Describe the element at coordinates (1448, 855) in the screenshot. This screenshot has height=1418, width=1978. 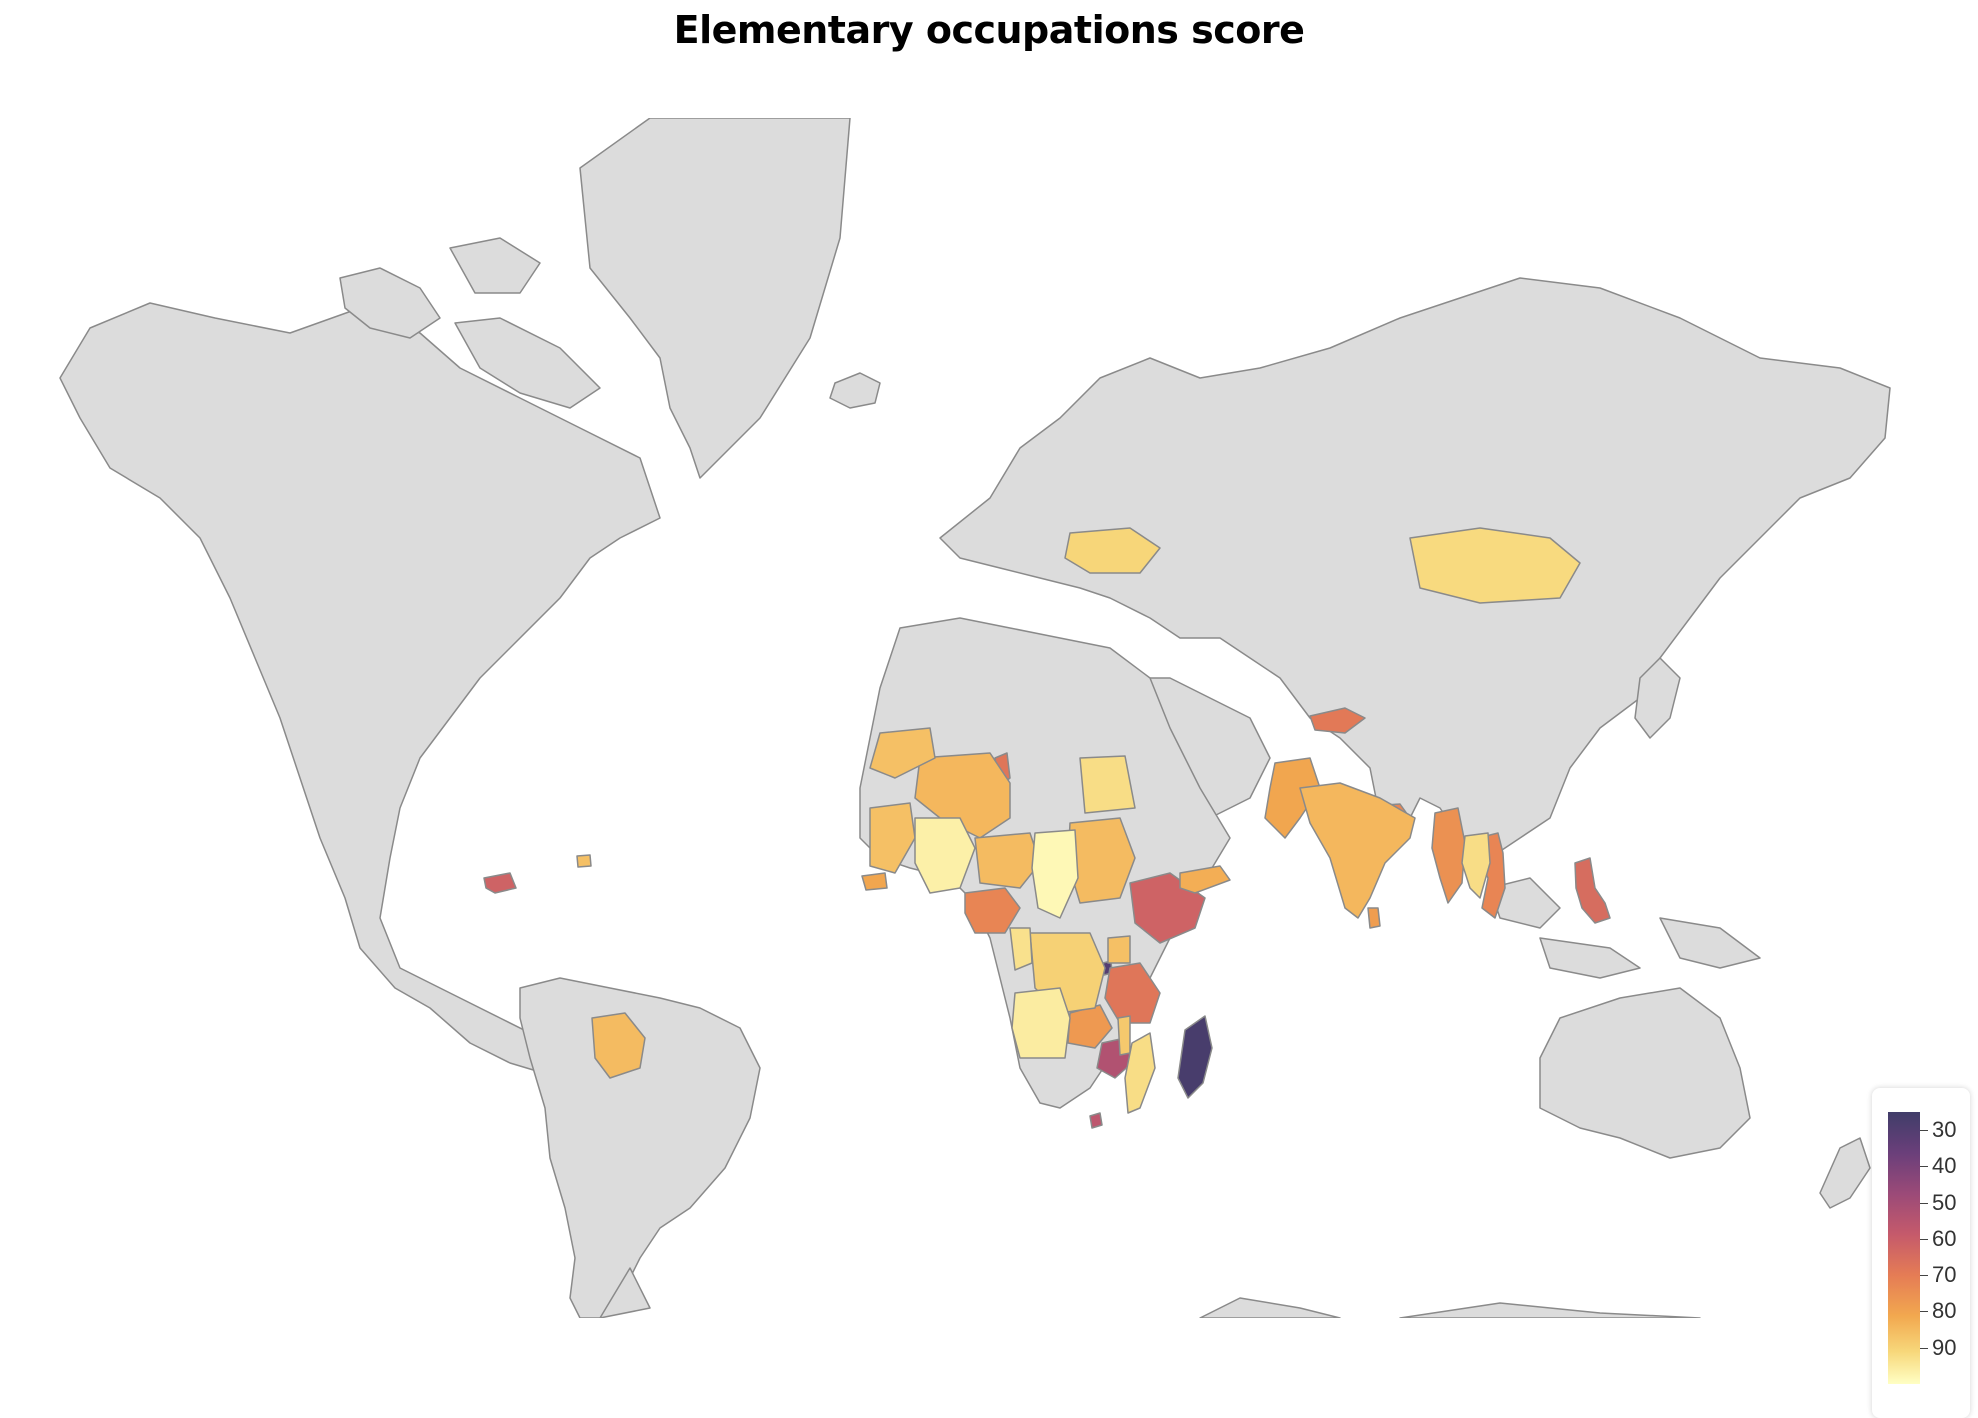
I see `country-myanmar: Myanmar: 73` at that location.